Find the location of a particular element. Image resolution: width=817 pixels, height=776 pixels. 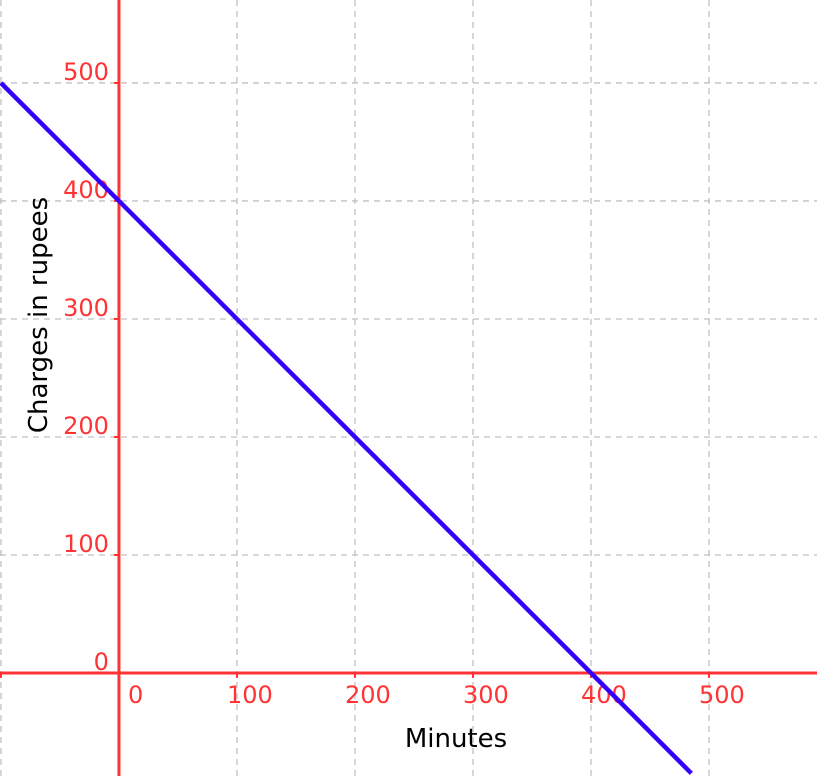

y-tick-label: 400 is located at coordinates (86, 190).